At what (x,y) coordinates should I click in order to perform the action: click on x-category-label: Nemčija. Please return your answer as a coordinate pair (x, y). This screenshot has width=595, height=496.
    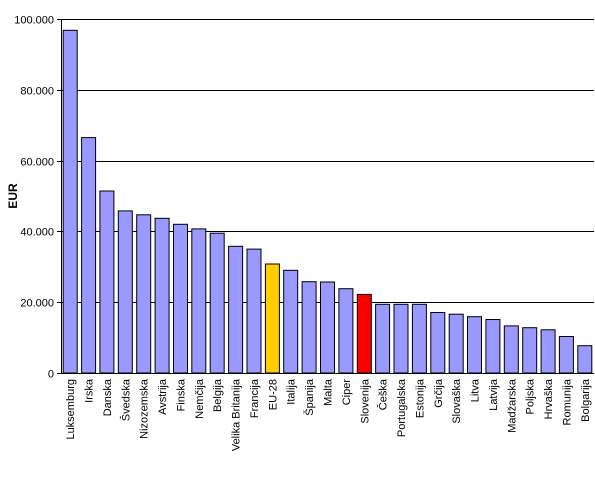
    Looking at the image, I should click on (200, 398).